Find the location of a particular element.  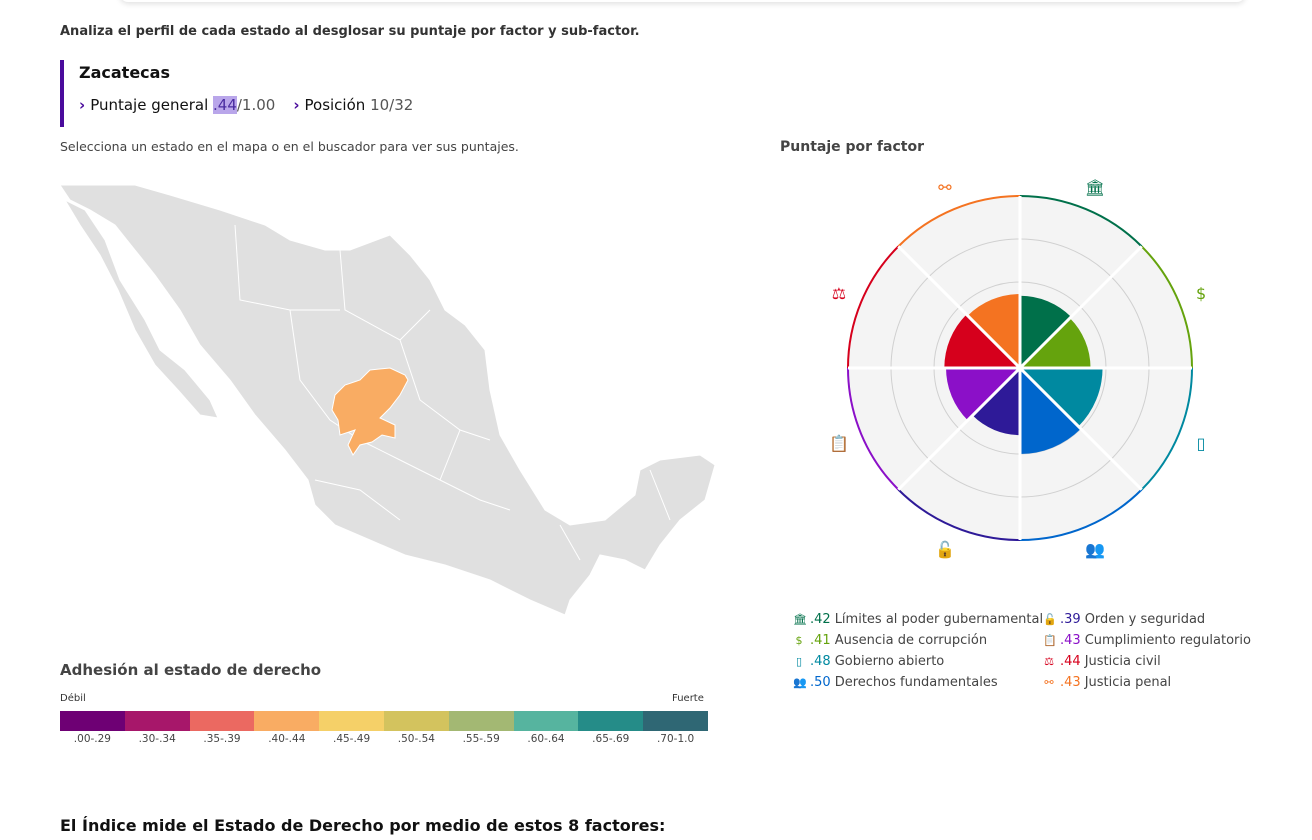

factor-legend-item: $ .41 Ausencia de corrupción is located at coordinates (918, 640).